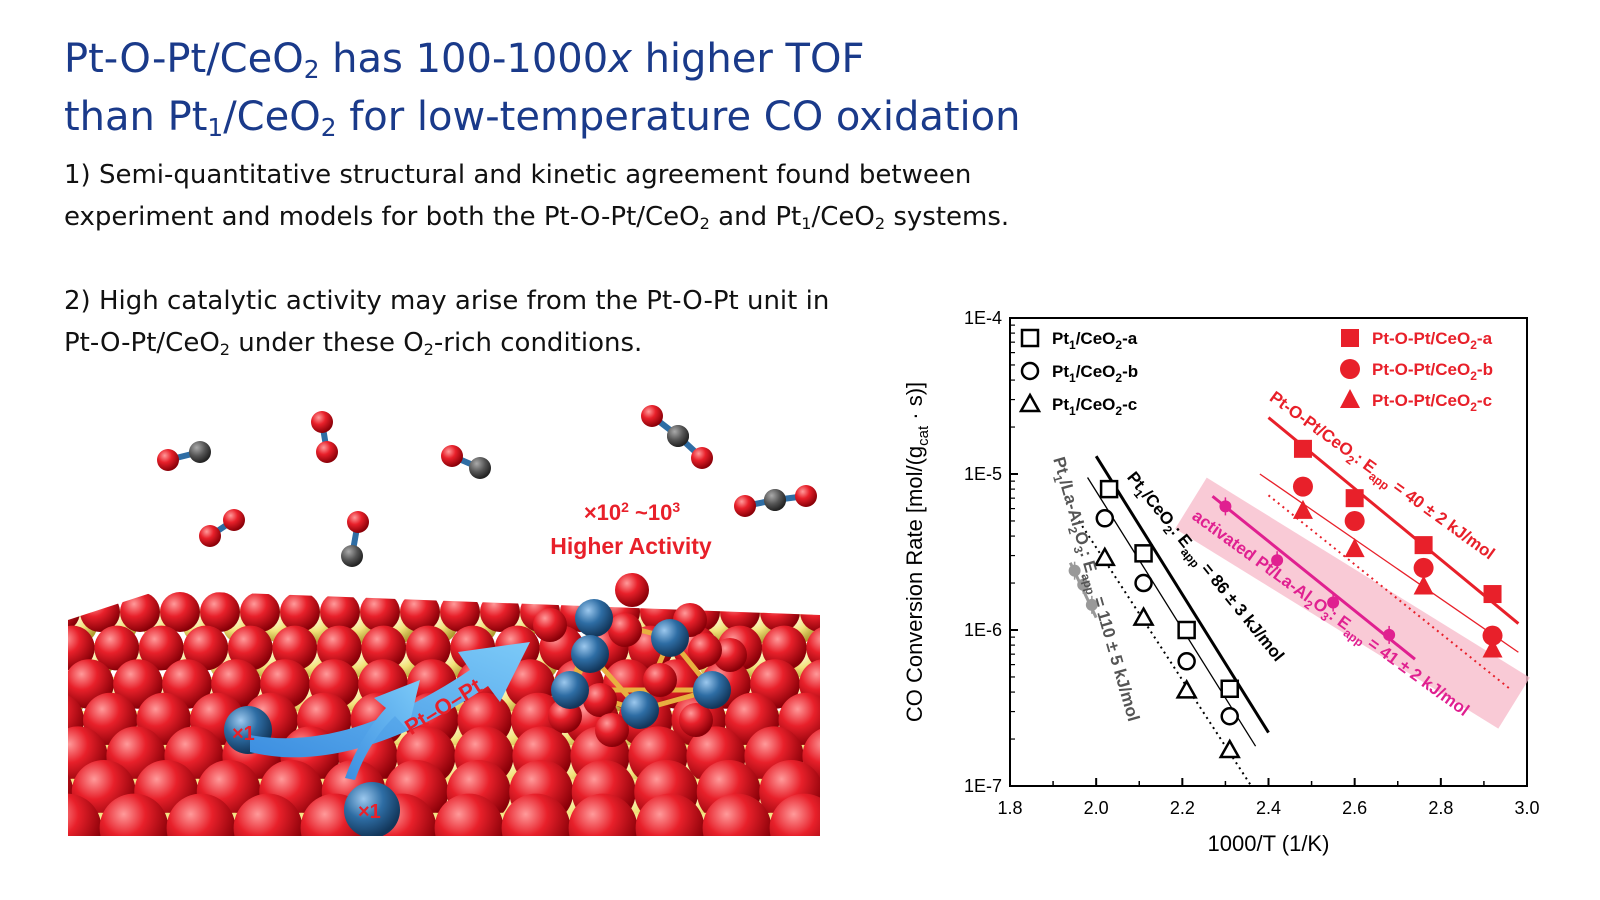 The width and height of the screenshot is (1600, 900). What do you see at coordinates (748, 59) in the screenshot?
I see `title-text: higher TOF` at bounding box center [748, 59].